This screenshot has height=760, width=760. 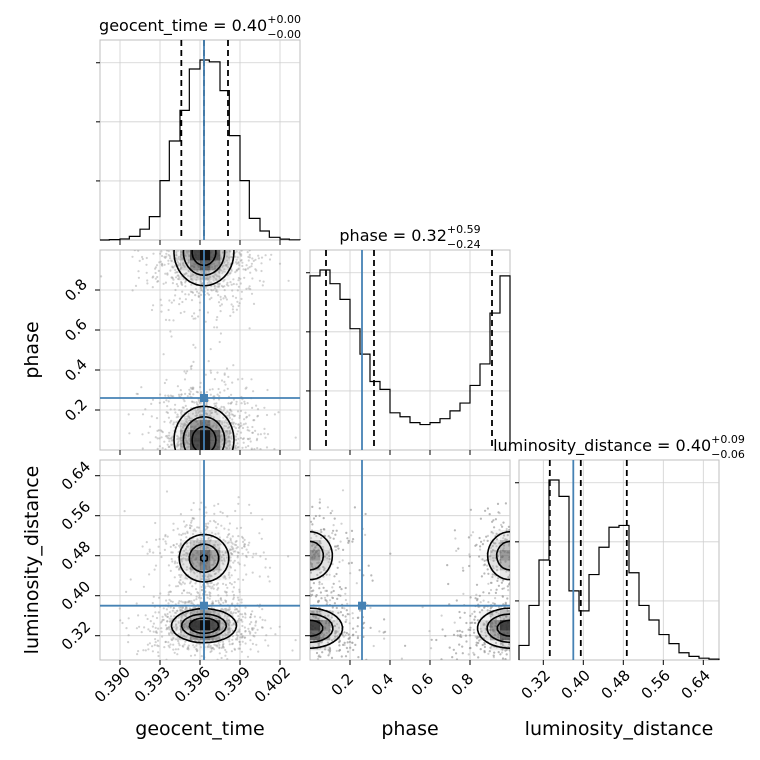 What do you see at coordinates (423, 685) in the screenshot?
I see `x-tick-label-phase: 0.6` at bounding box center [423, 685].